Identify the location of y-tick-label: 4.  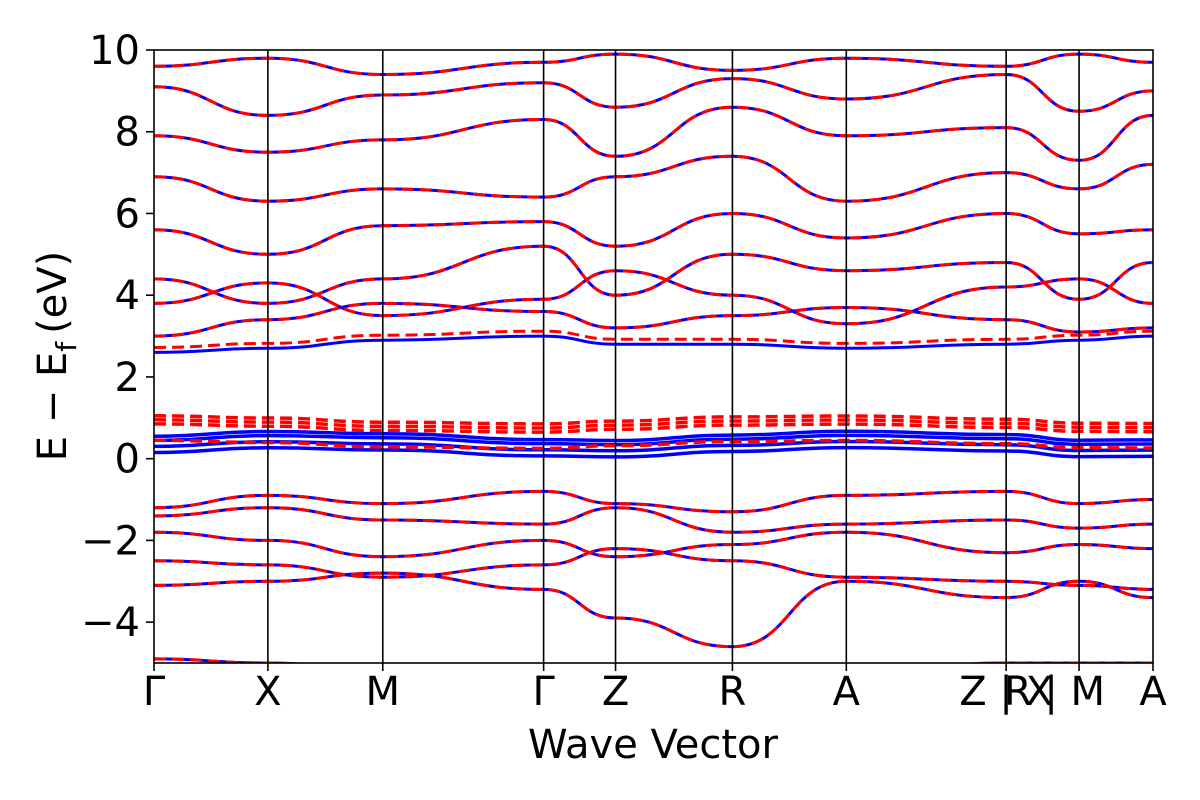
(127, 296).